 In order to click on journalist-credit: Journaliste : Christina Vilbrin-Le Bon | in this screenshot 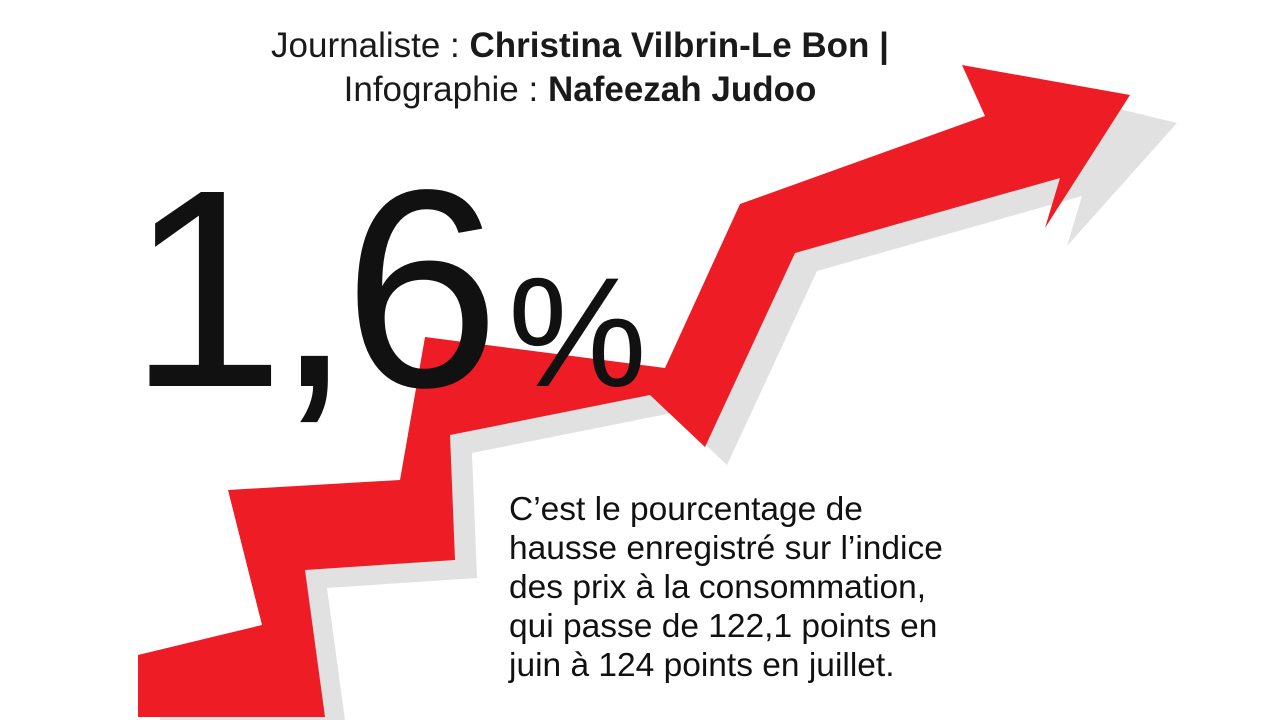, I will do `click(580, 46)`.